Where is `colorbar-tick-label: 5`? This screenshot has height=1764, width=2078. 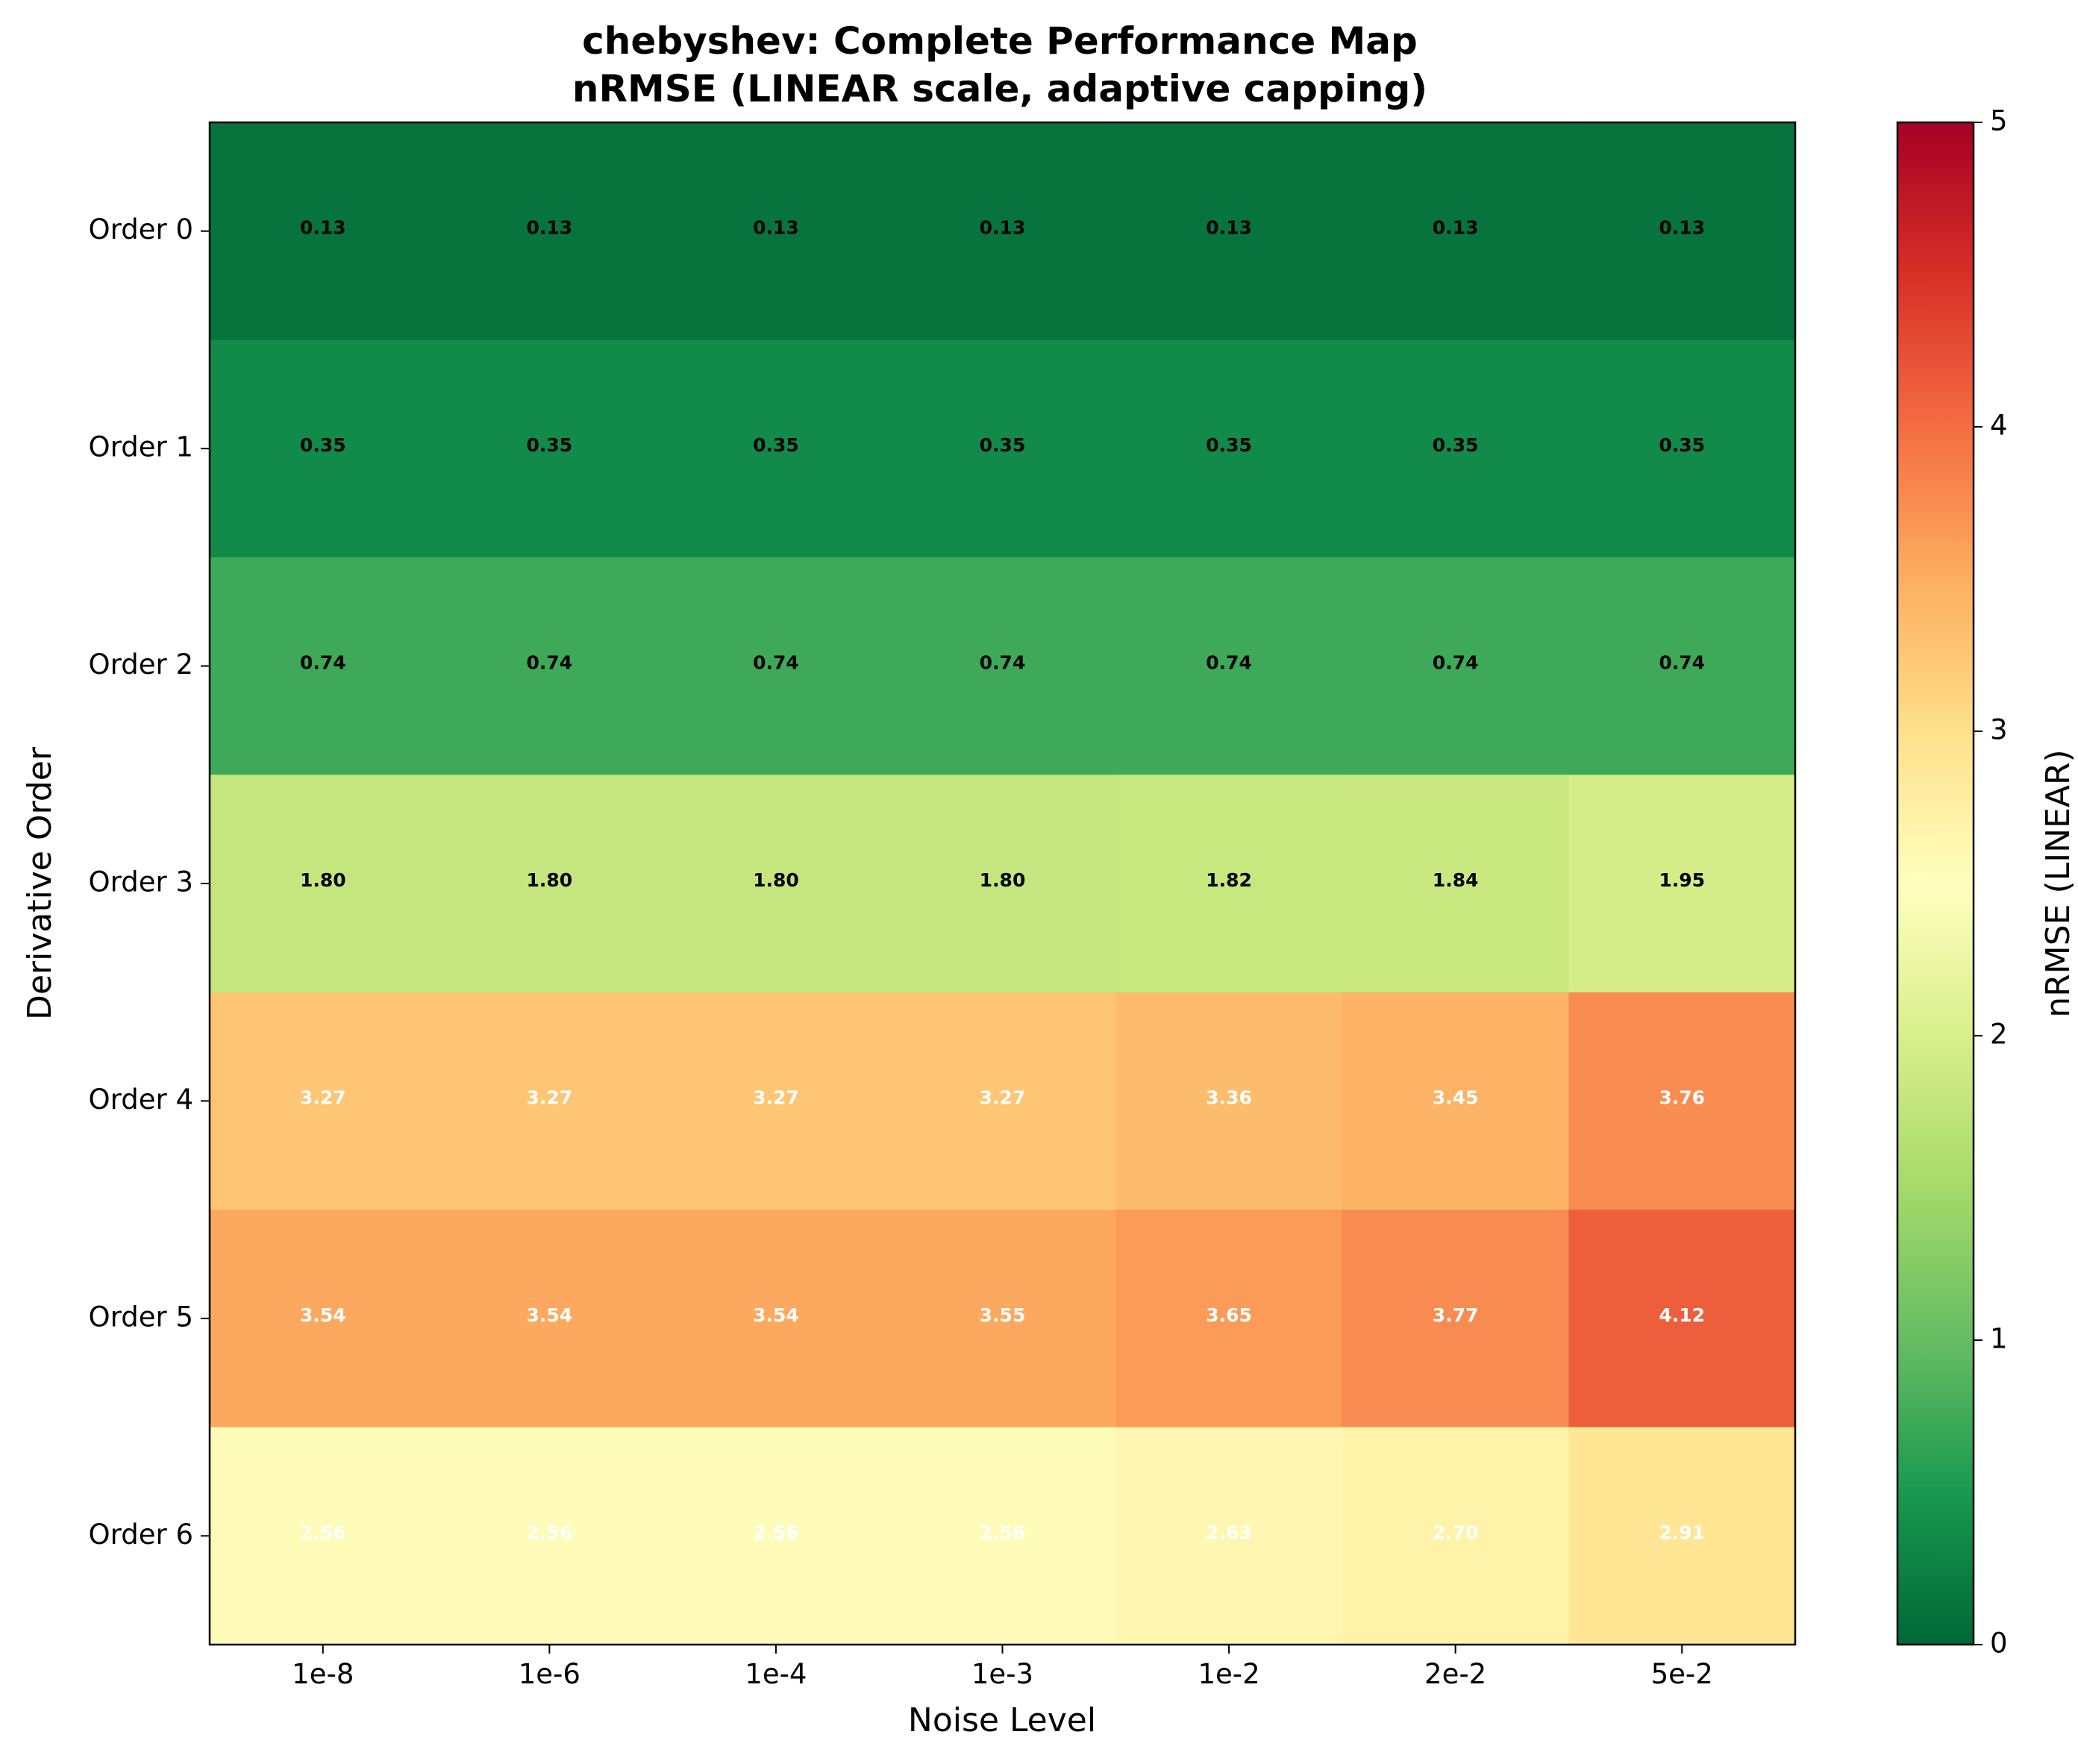
colorbar-tick-label: 5 is located at coordinates (1999, 121).